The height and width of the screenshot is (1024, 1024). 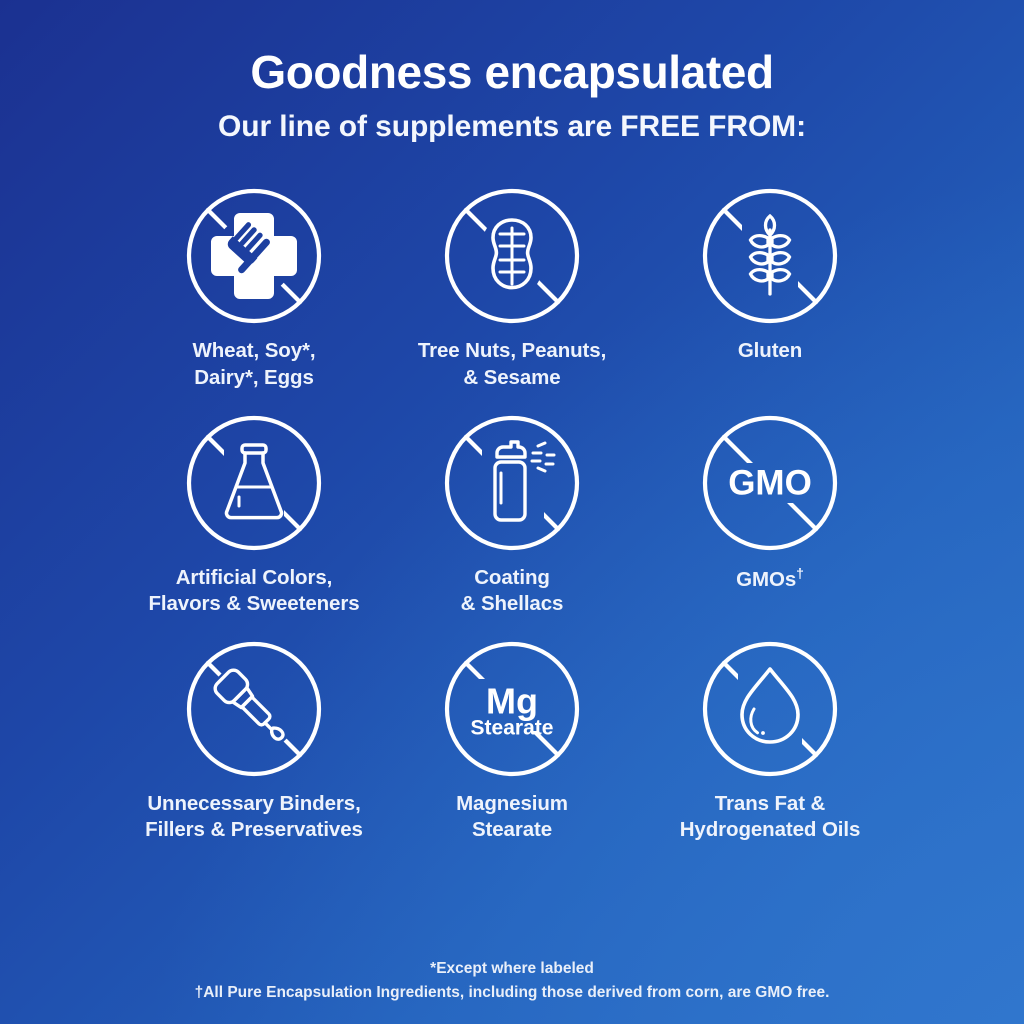 I want to click on stearate-inner-text: Stearate, so click(x=512, y=728).